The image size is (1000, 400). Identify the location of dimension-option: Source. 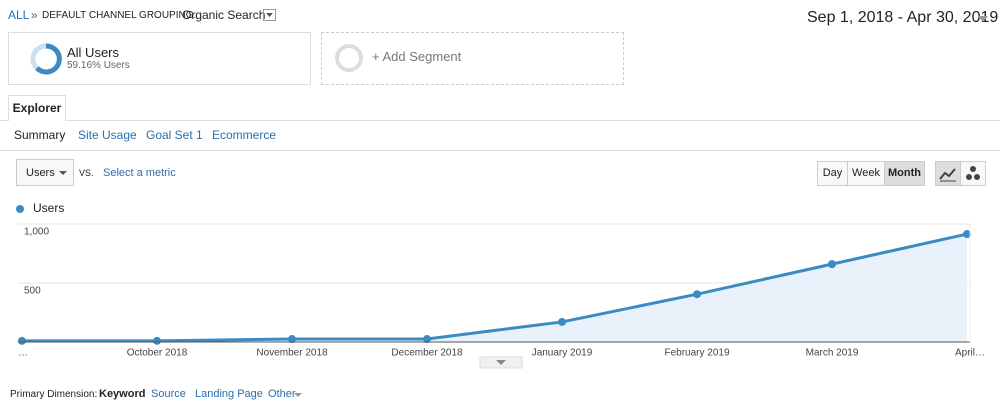
(168, 394).